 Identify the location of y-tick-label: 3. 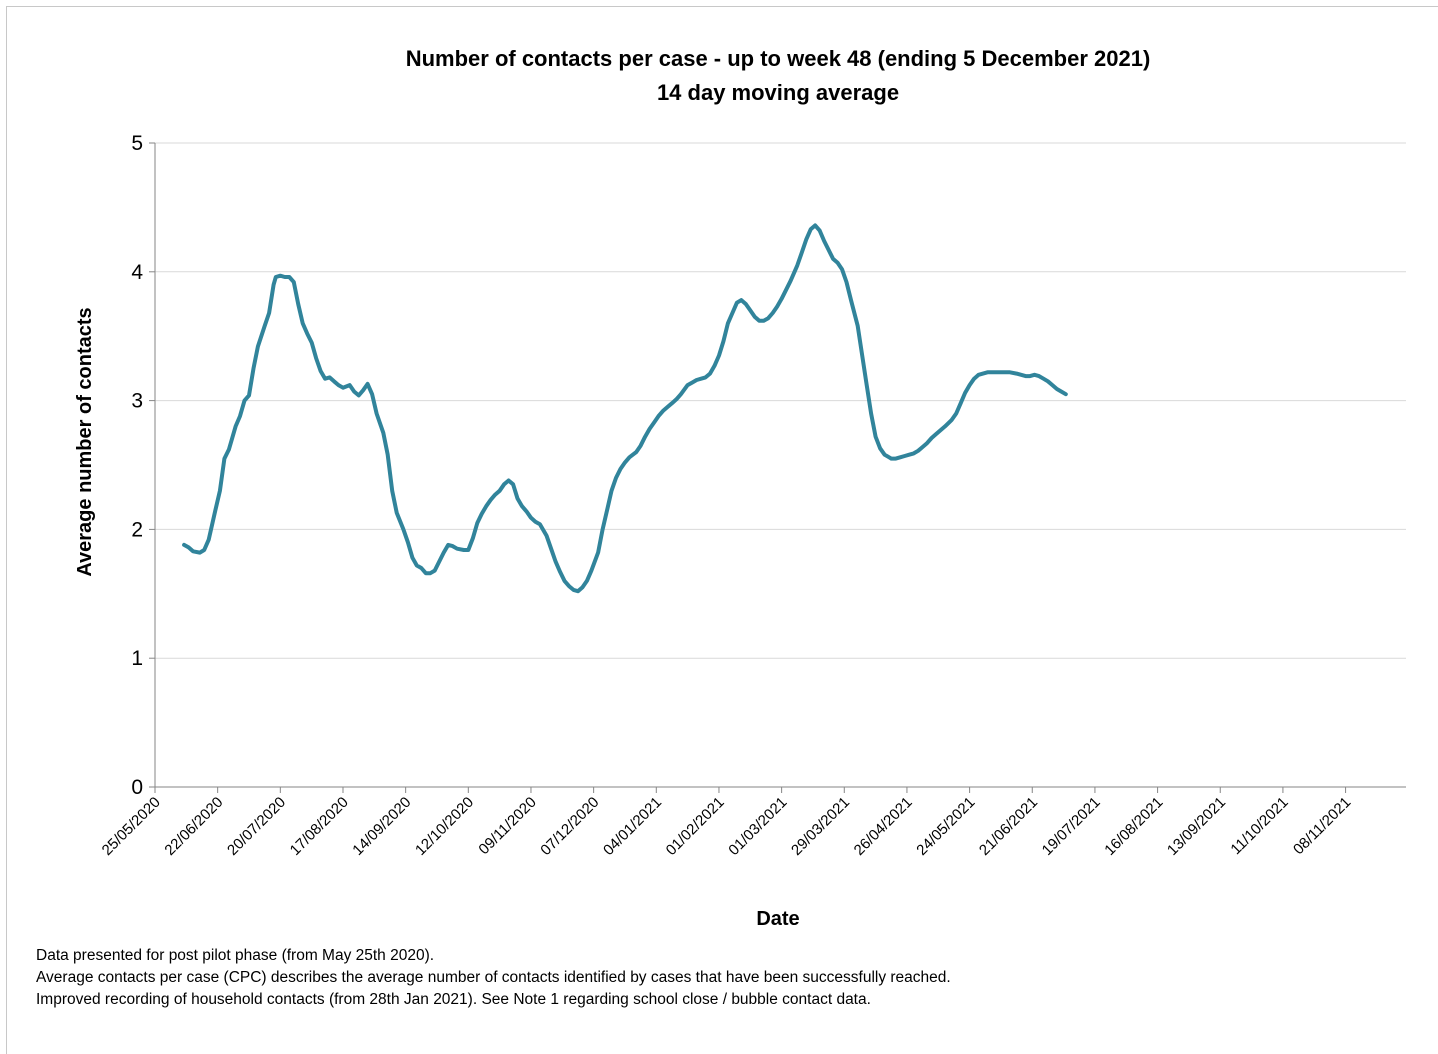
(137, 401).